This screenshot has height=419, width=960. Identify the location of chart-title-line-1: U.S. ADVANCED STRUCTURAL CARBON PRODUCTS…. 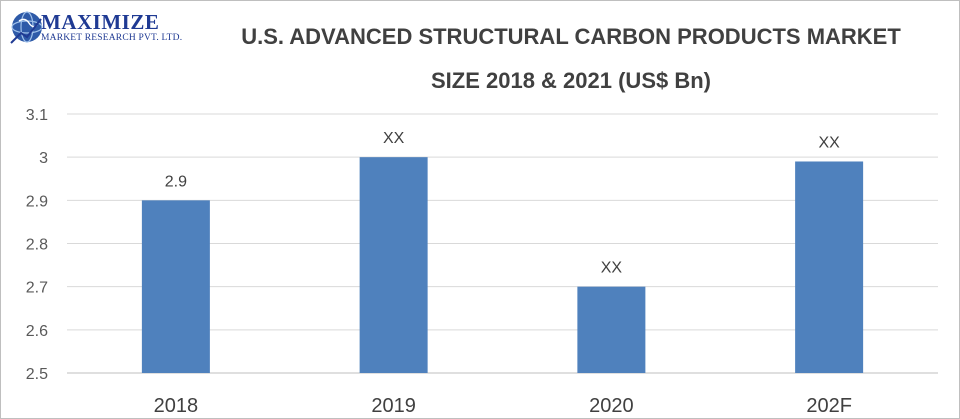
(571, 36).